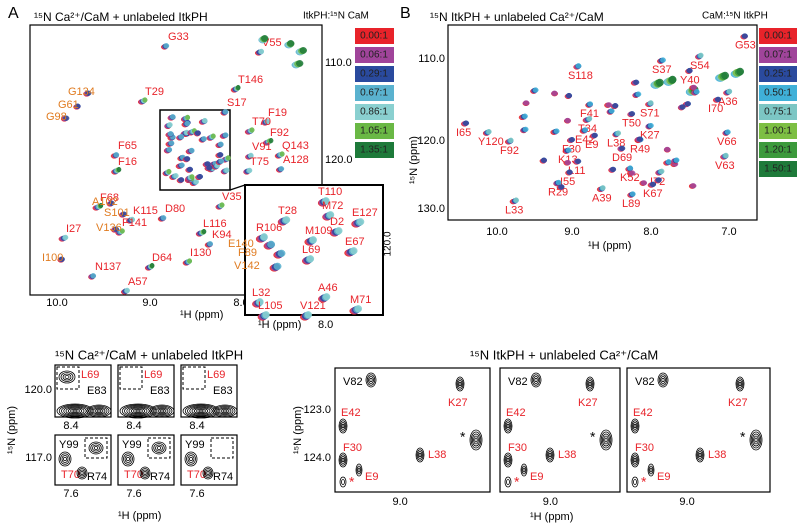  Describe the element at coordinates (269, 228) in the screenshot. I see `residue-label: R106` at that location.